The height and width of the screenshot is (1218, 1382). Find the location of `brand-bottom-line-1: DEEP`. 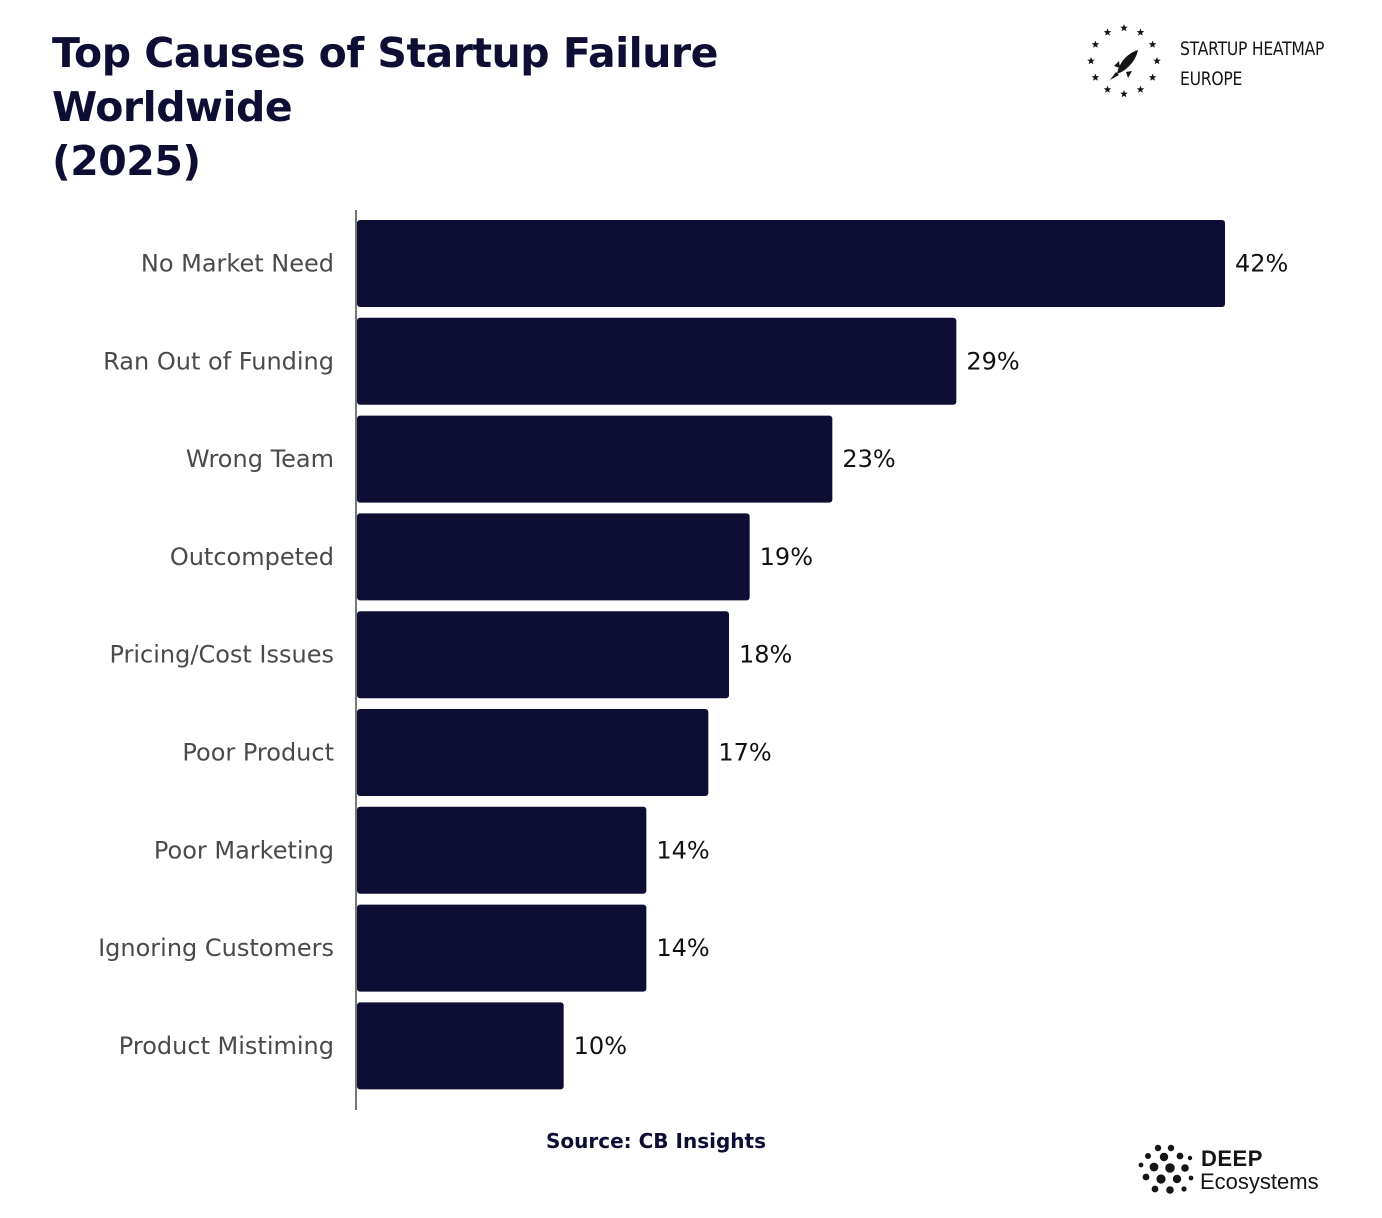

brand-bottom-line-1: DEEP is located at coordinates (1232, 1158).